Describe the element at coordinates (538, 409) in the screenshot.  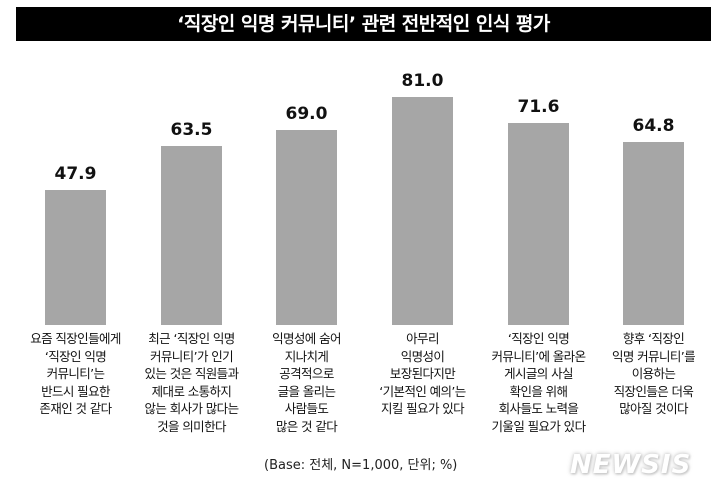
I see `category-label-line: 회사들도 노력을` at that location.